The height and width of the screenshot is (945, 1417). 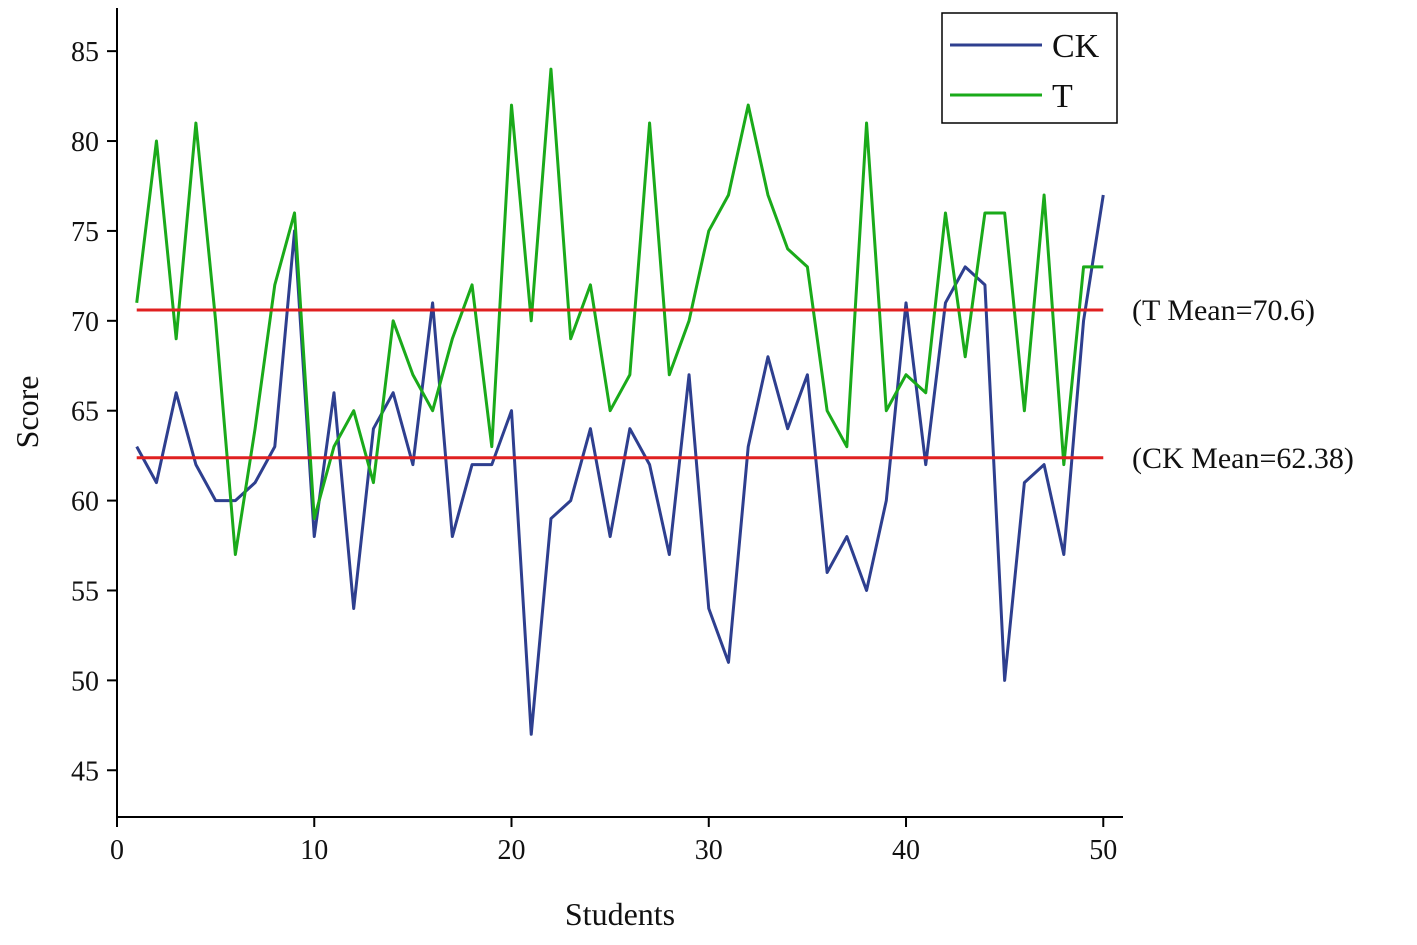 I want to click on y-tick-label: 80, so click(x=85, y=142).